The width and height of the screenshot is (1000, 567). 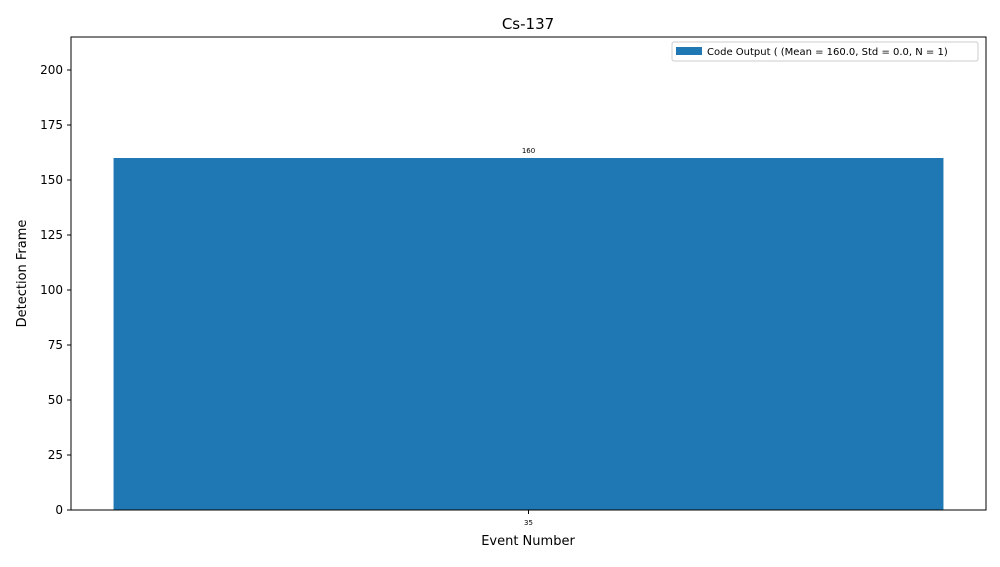 What do you see at coordinates (51, 290) in the screenshot?
I see `y-tick-label: 100` at bounding box center [51, 290].